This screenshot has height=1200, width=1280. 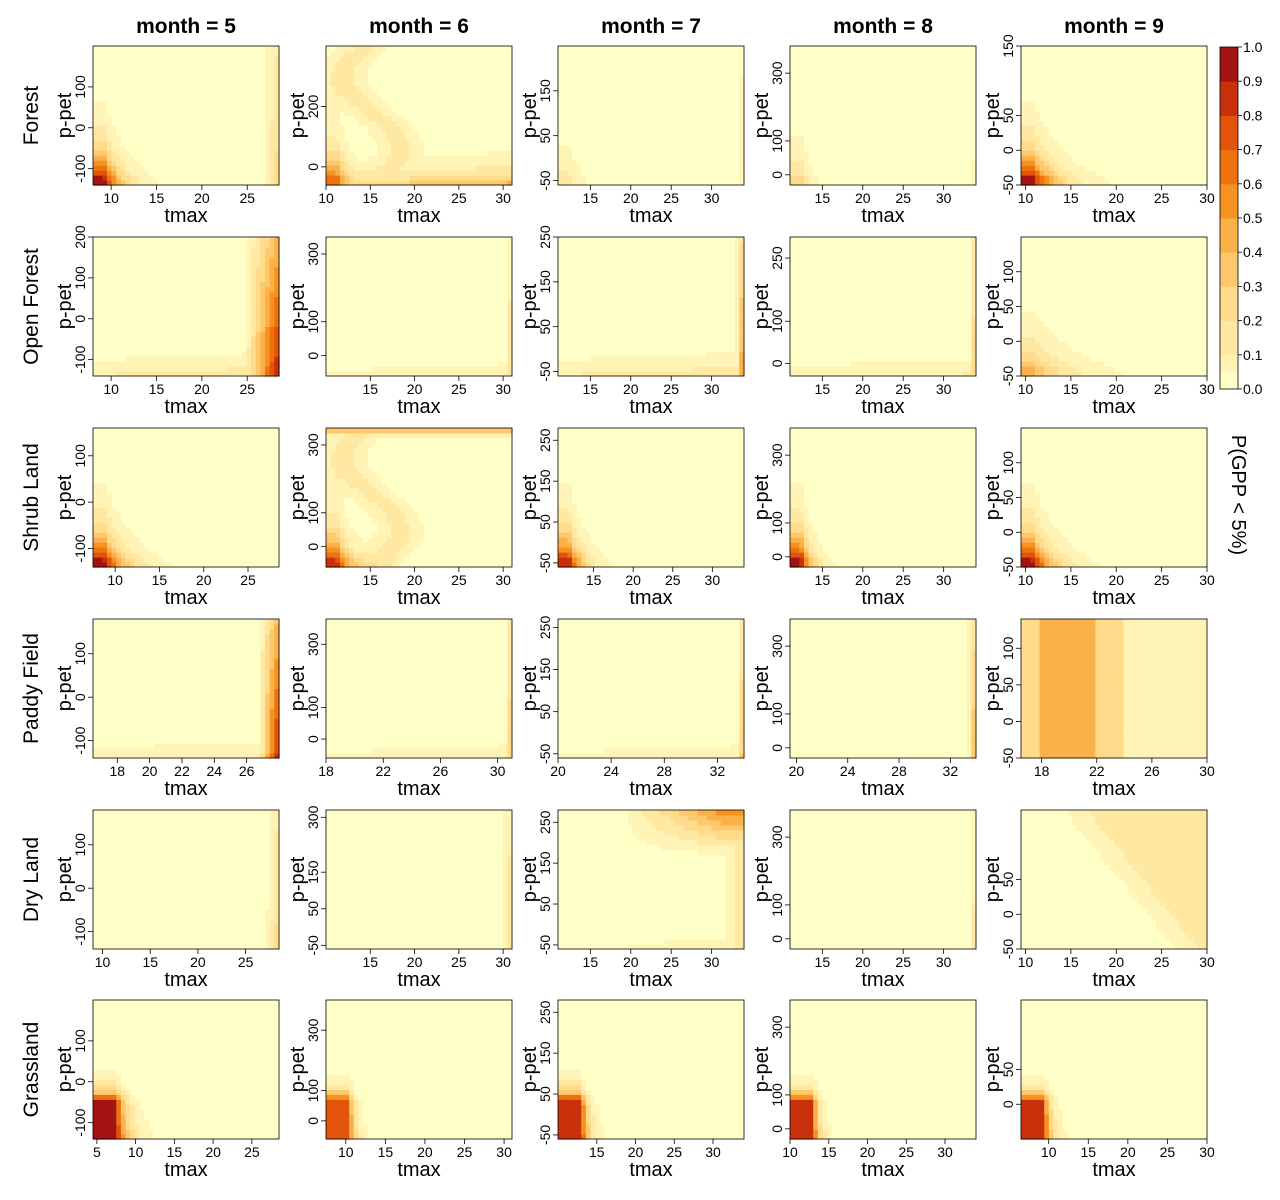 I want to click on row-header: Paddy Field, so click(x=31, y=688).